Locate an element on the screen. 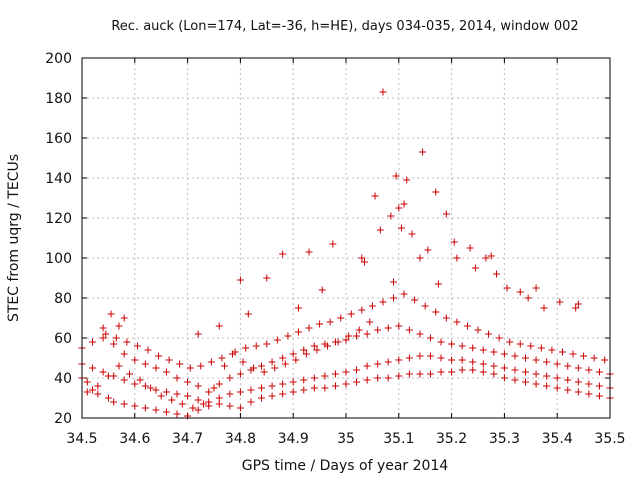 This screenshot has height=480, width=640. y-tick-label: 180 is located at coordinates (58, 99).